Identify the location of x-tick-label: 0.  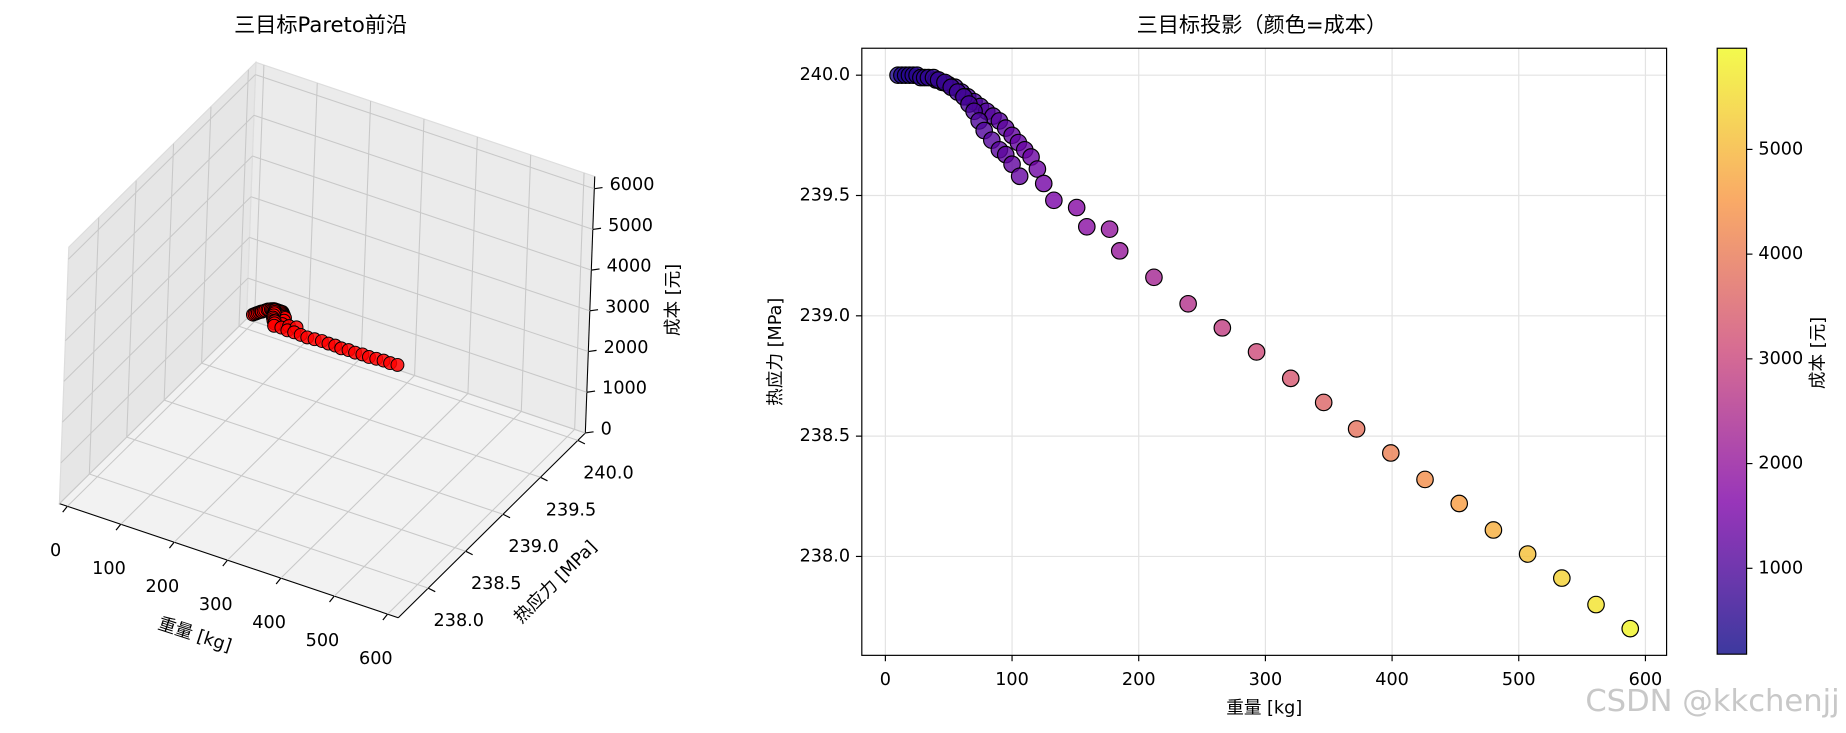
(55, 551).